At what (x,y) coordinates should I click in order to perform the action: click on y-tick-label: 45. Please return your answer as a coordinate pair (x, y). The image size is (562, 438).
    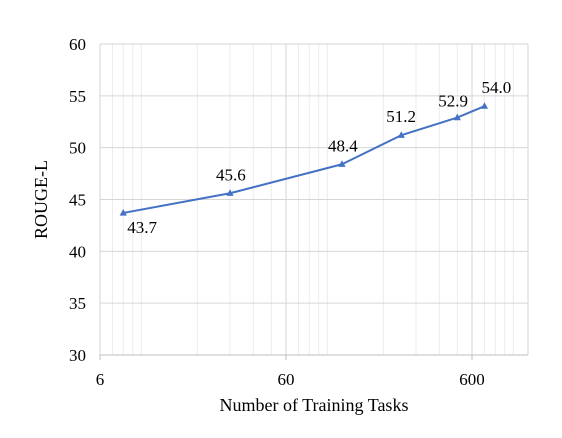
    Looking at the image, I should click on (77, 200).